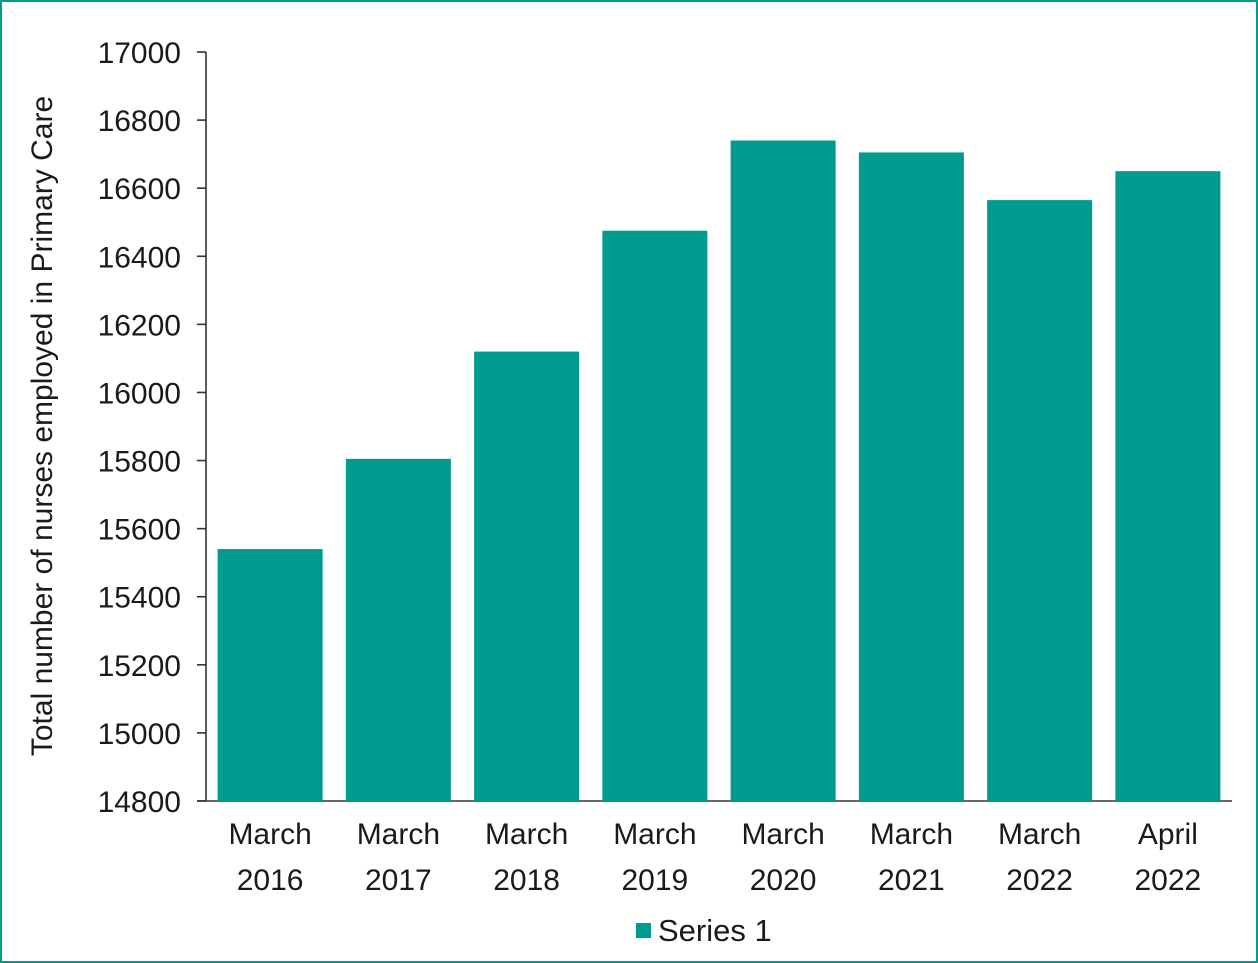 The image size is (1258, 963). What do you see at coordinates (270, 880) in the screenshot?
I see `x-tick-label-line2: 2016` at bounding box center [270, 880].